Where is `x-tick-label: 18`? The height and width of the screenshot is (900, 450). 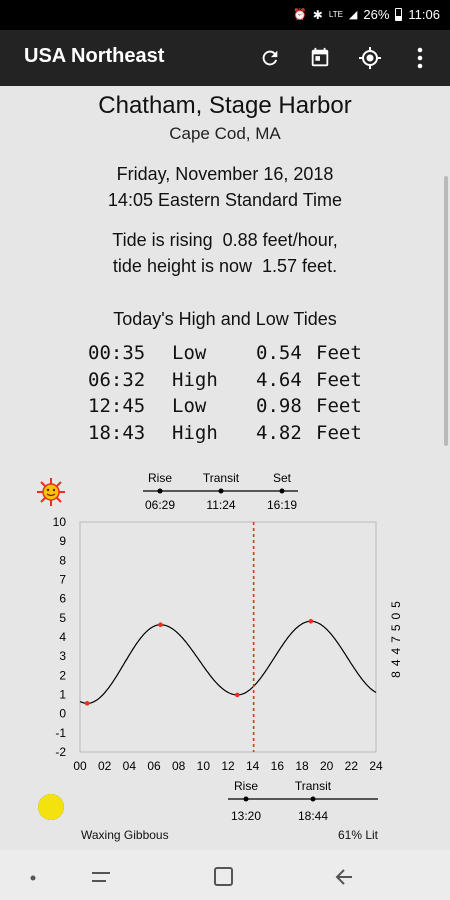
x-tick-label: 18 is located at coordinates (302, 766).